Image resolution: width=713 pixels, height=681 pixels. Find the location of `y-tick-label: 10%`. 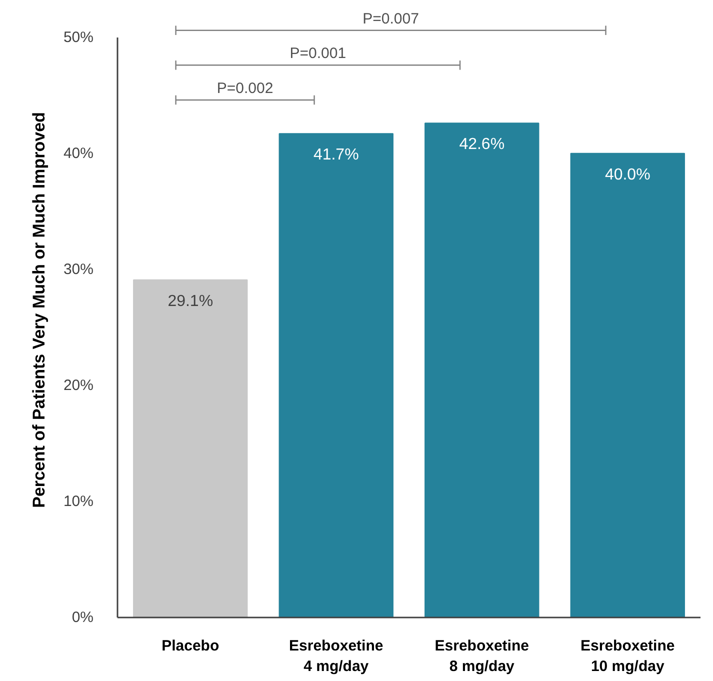

y-tick-label: 10% is located at coordinates (78, 501).